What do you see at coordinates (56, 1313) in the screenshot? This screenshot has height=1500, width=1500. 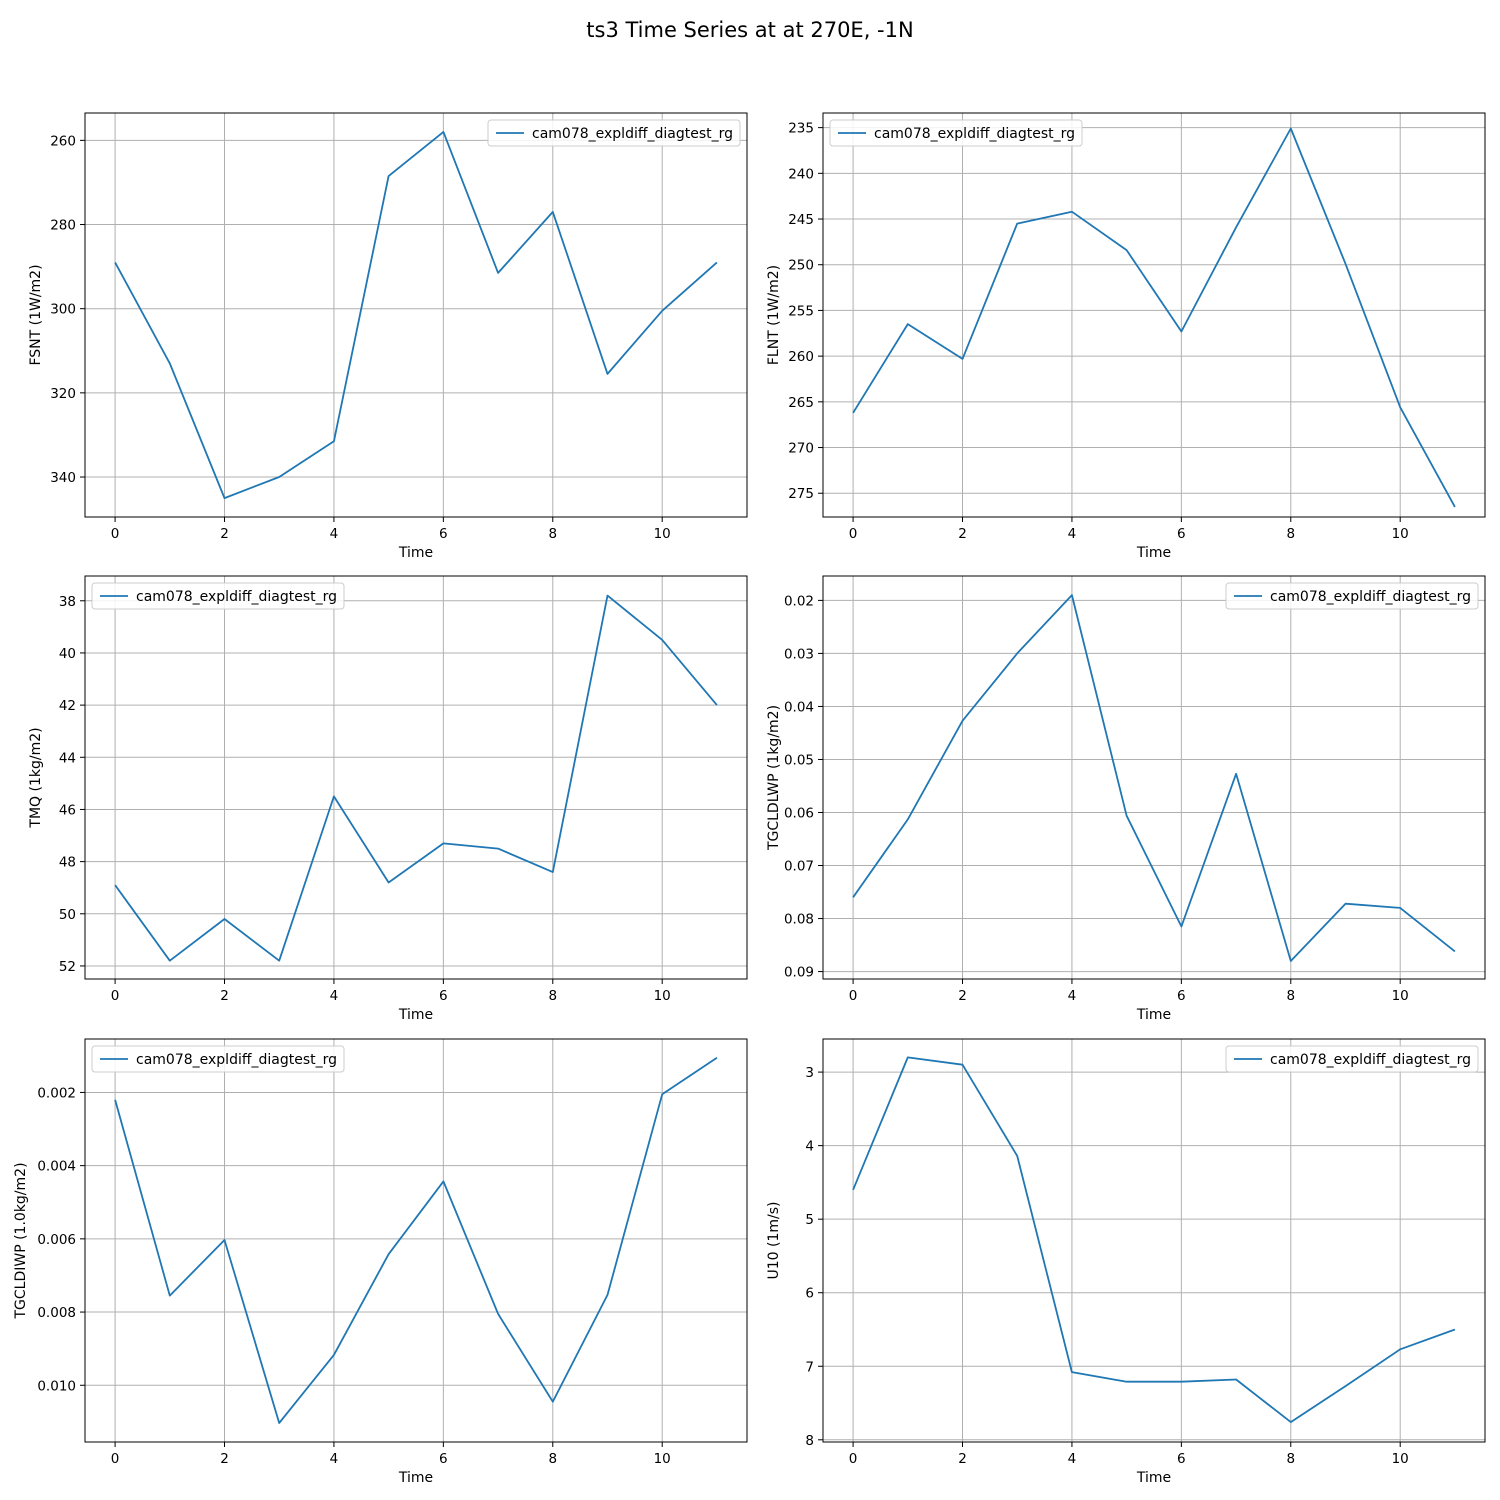 I see `y-tick-label: 0.008` at bounding box center [56, 1313].